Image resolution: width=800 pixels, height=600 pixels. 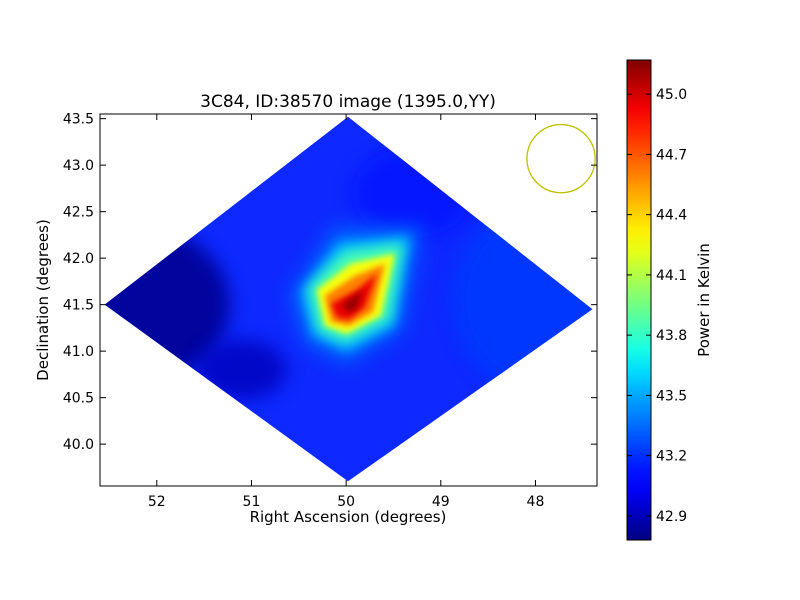 What do you see at coordinates (671, 396) in the screenshot?
I see `colorbar-tick-label: 43.5` at bounding box center [671, 396].